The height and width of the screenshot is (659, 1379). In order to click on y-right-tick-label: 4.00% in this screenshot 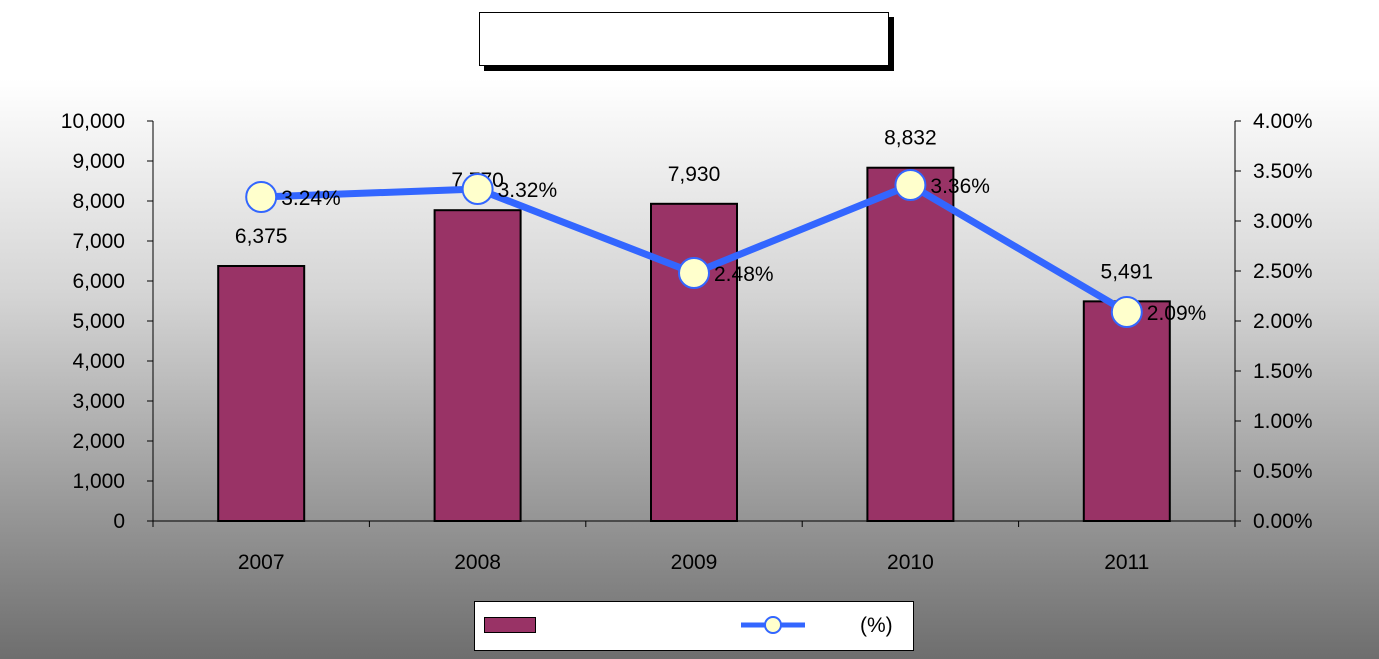, I will do `click(1283, 121)`.